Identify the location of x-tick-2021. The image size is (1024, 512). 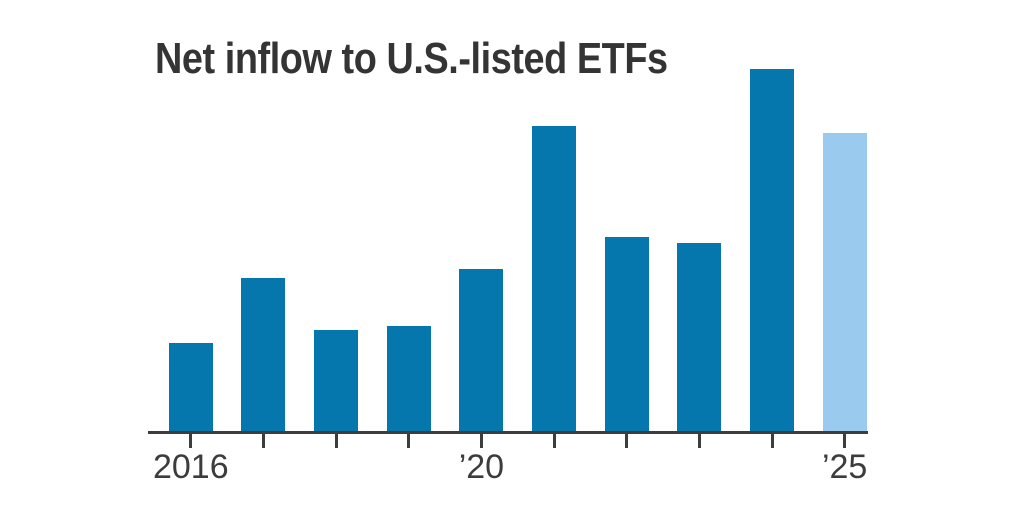
(554, 441).